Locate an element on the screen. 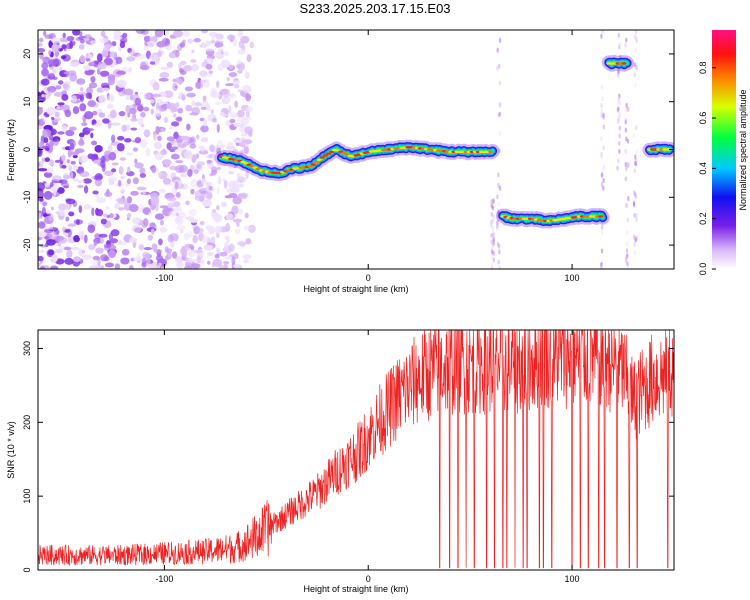 The height and width of the screenshot is (600, 750). spectrogram-y-label: Frequency (Hz) is located at coordinates (11, 150).